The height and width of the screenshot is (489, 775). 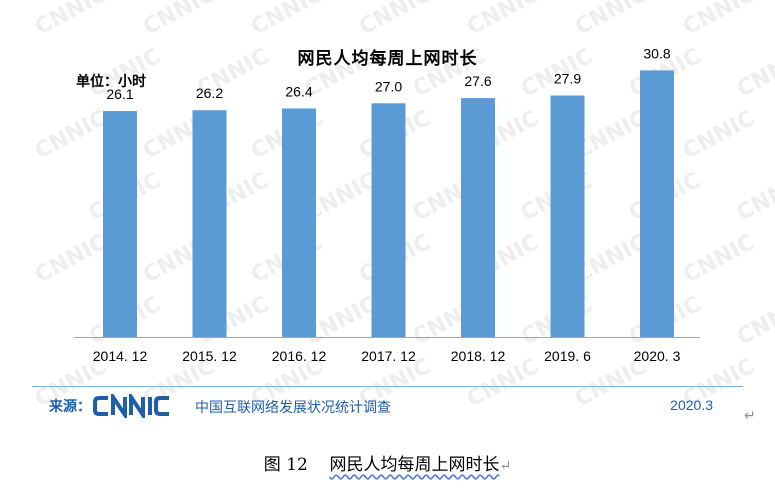 What do you see at coordinates (111, 82) in the screenshot?
I see `unit-label: 单位：小时` at bounding box center [111, 82].